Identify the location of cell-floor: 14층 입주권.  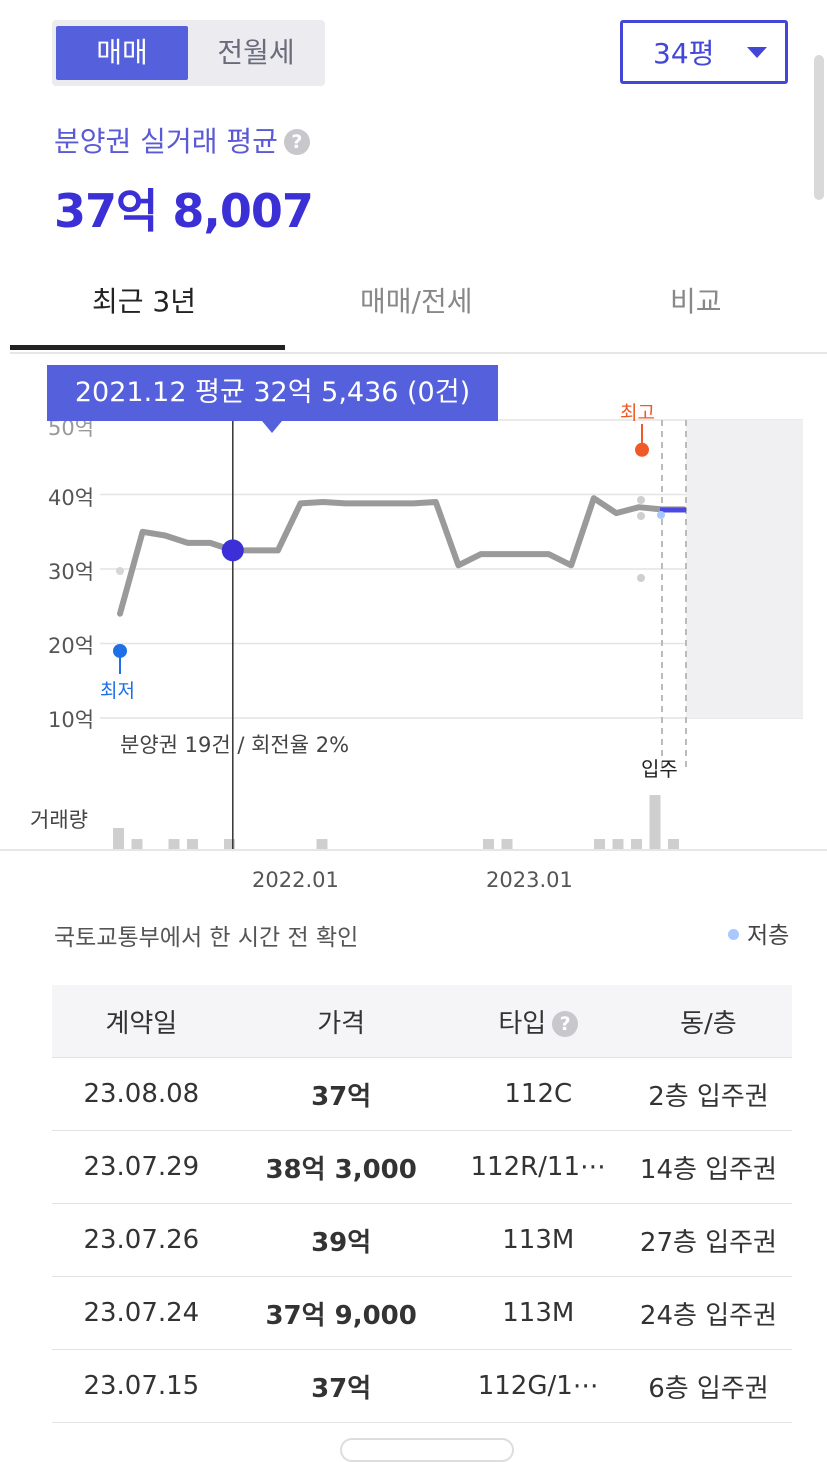
(708, 1167).